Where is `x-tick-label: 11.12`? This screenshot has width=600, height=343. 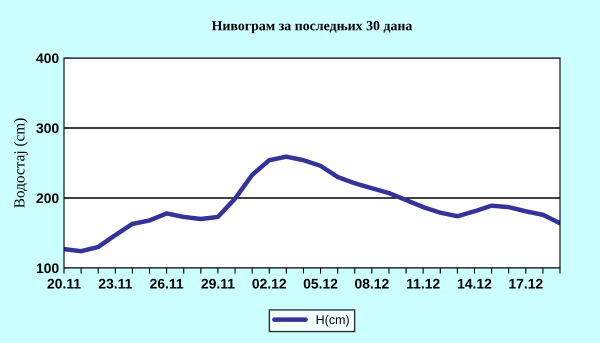
x-tick-label: 11.12 is located at coordinates (423, 283).